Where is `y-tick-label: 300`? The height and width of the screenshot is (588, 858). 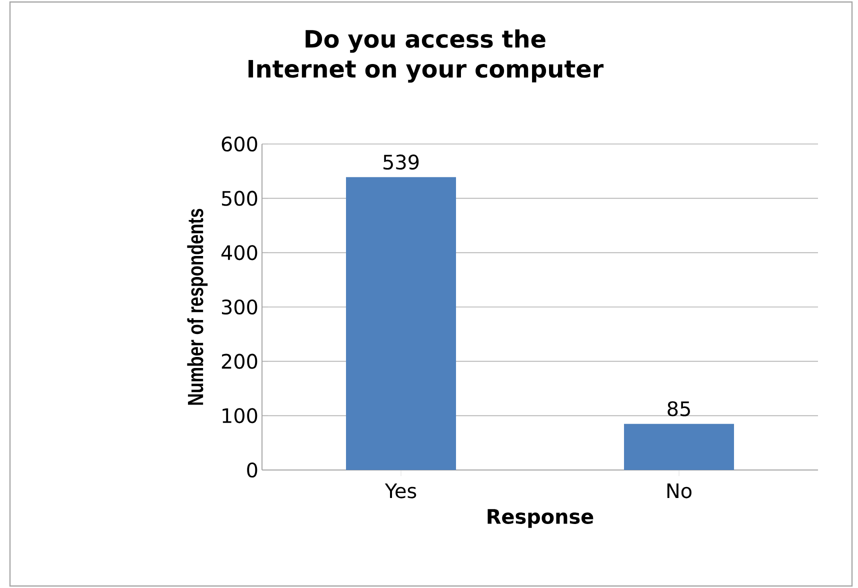 y-tick-label: 300 is located at coordinates (240, 307).